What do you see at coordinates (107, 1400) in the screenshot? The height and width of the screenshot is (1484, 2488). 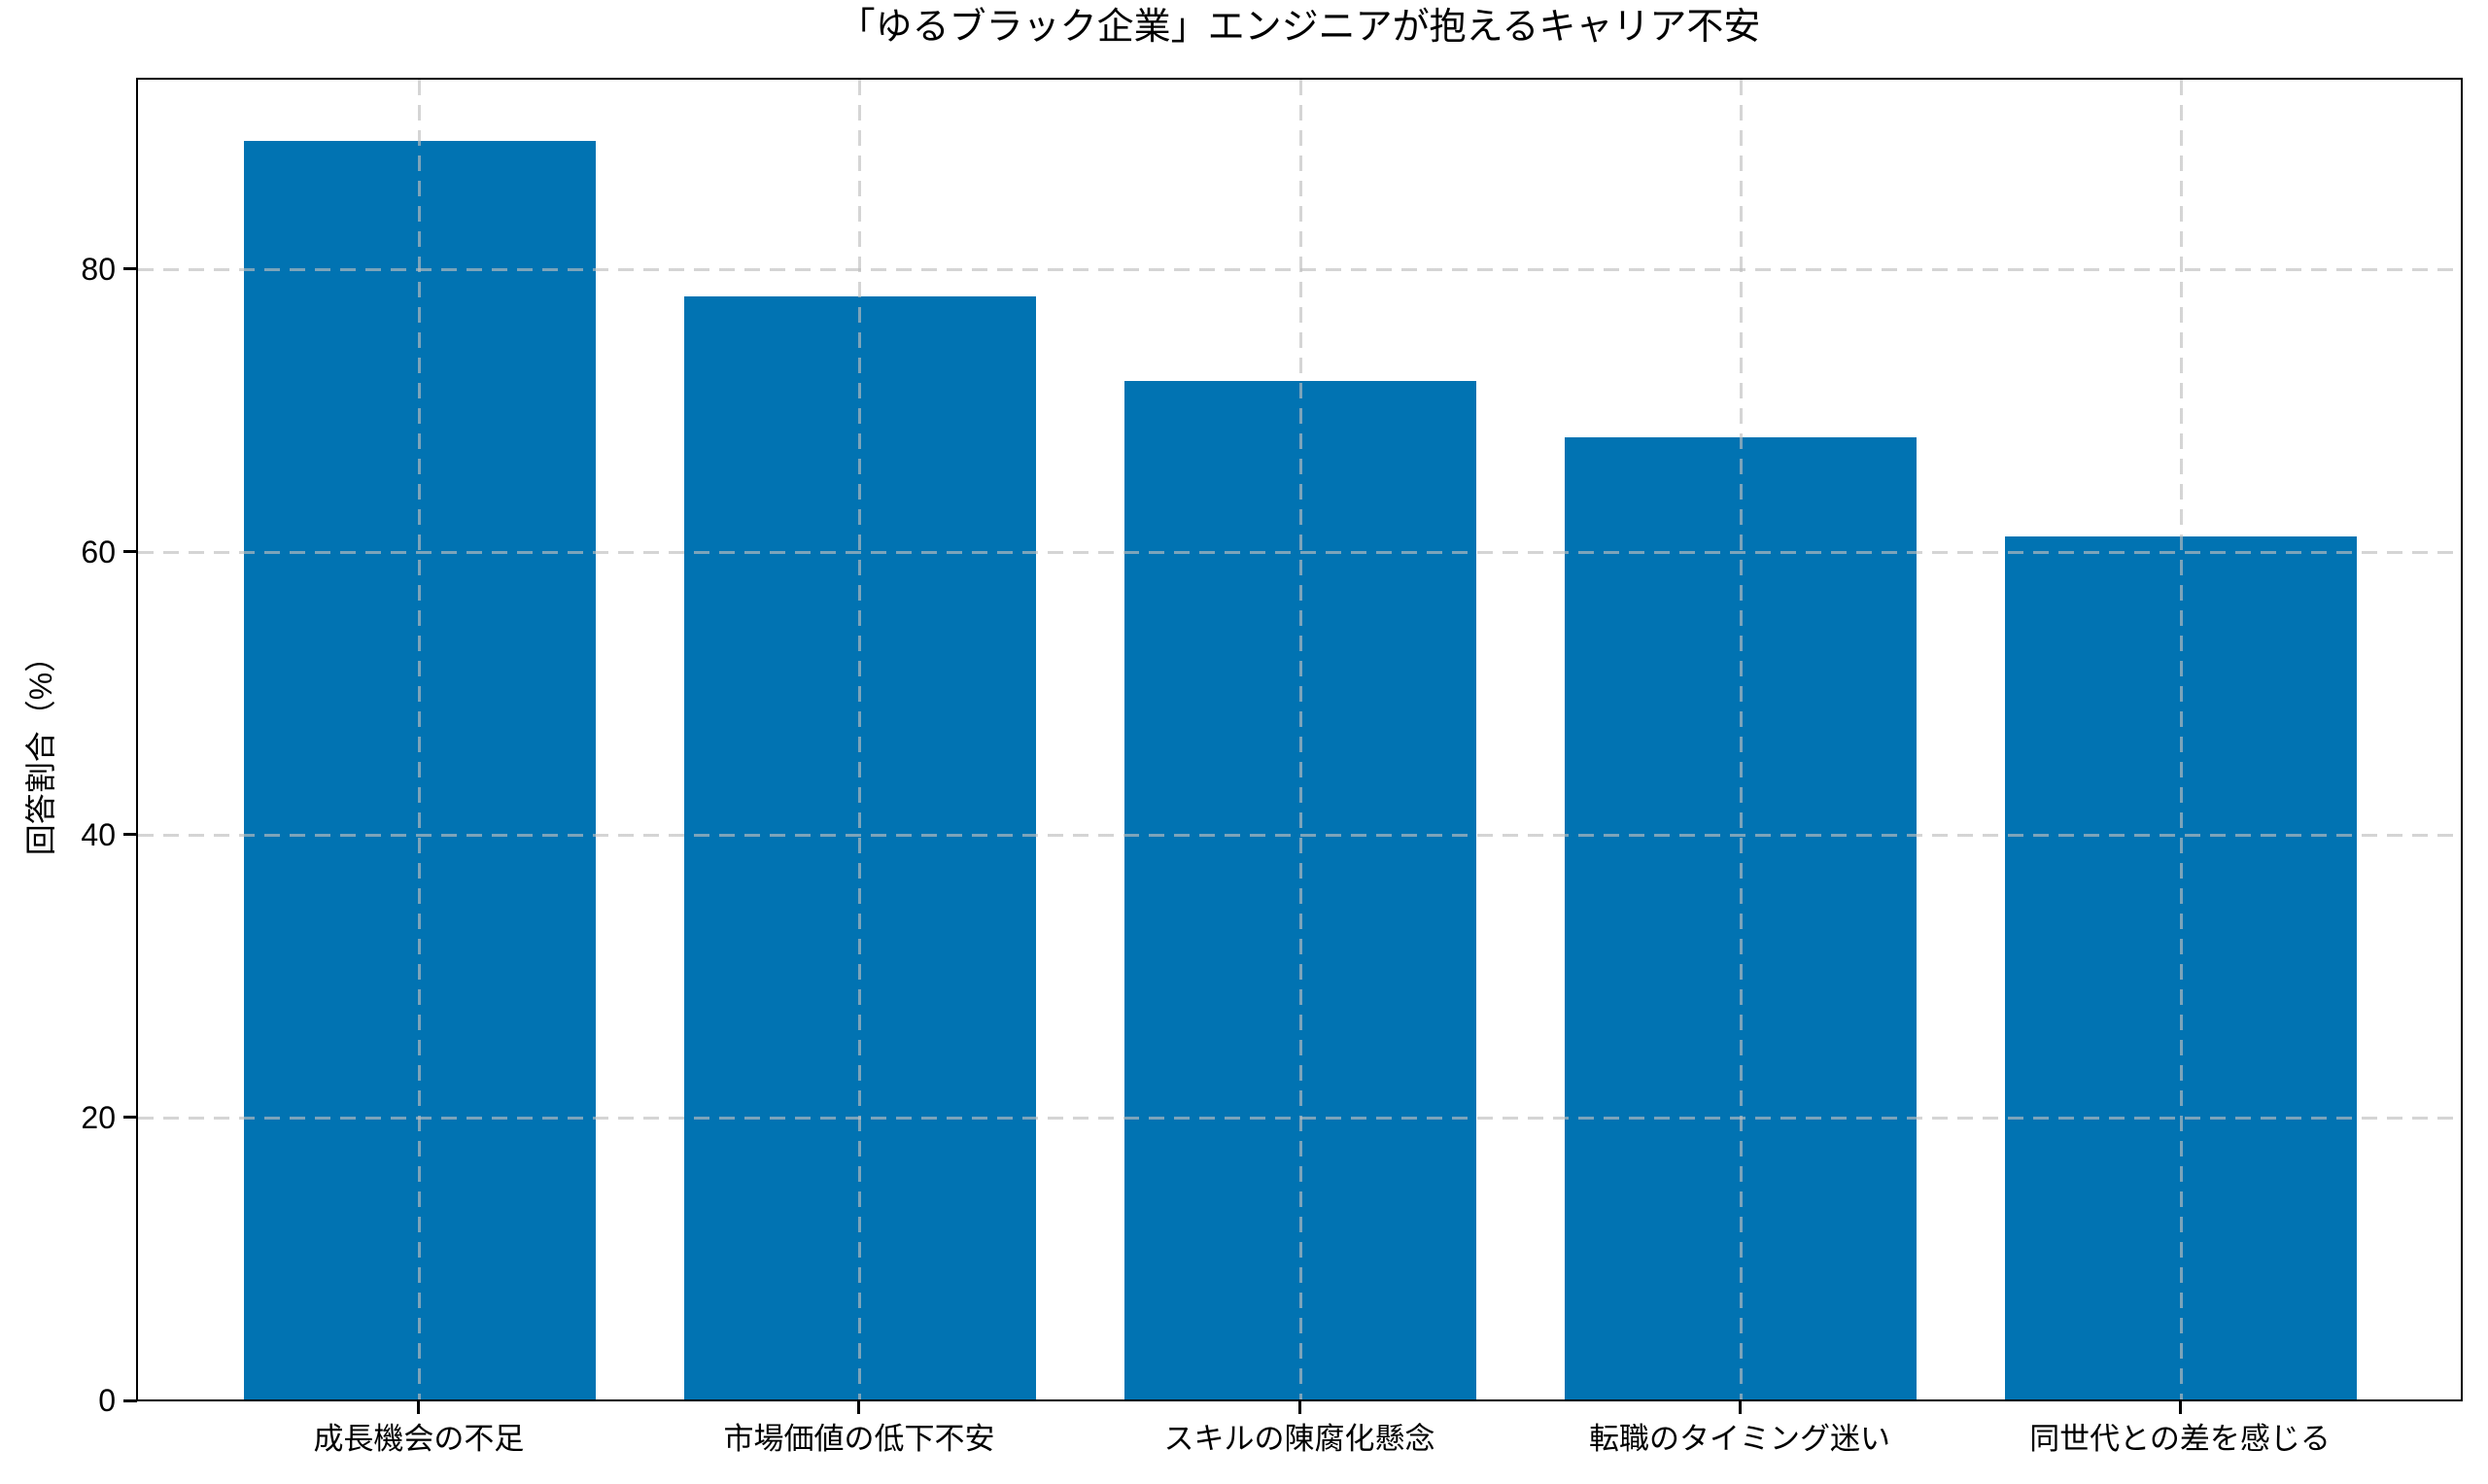 I see `y-tick-label: 0` at bounding box center [107, 1400].